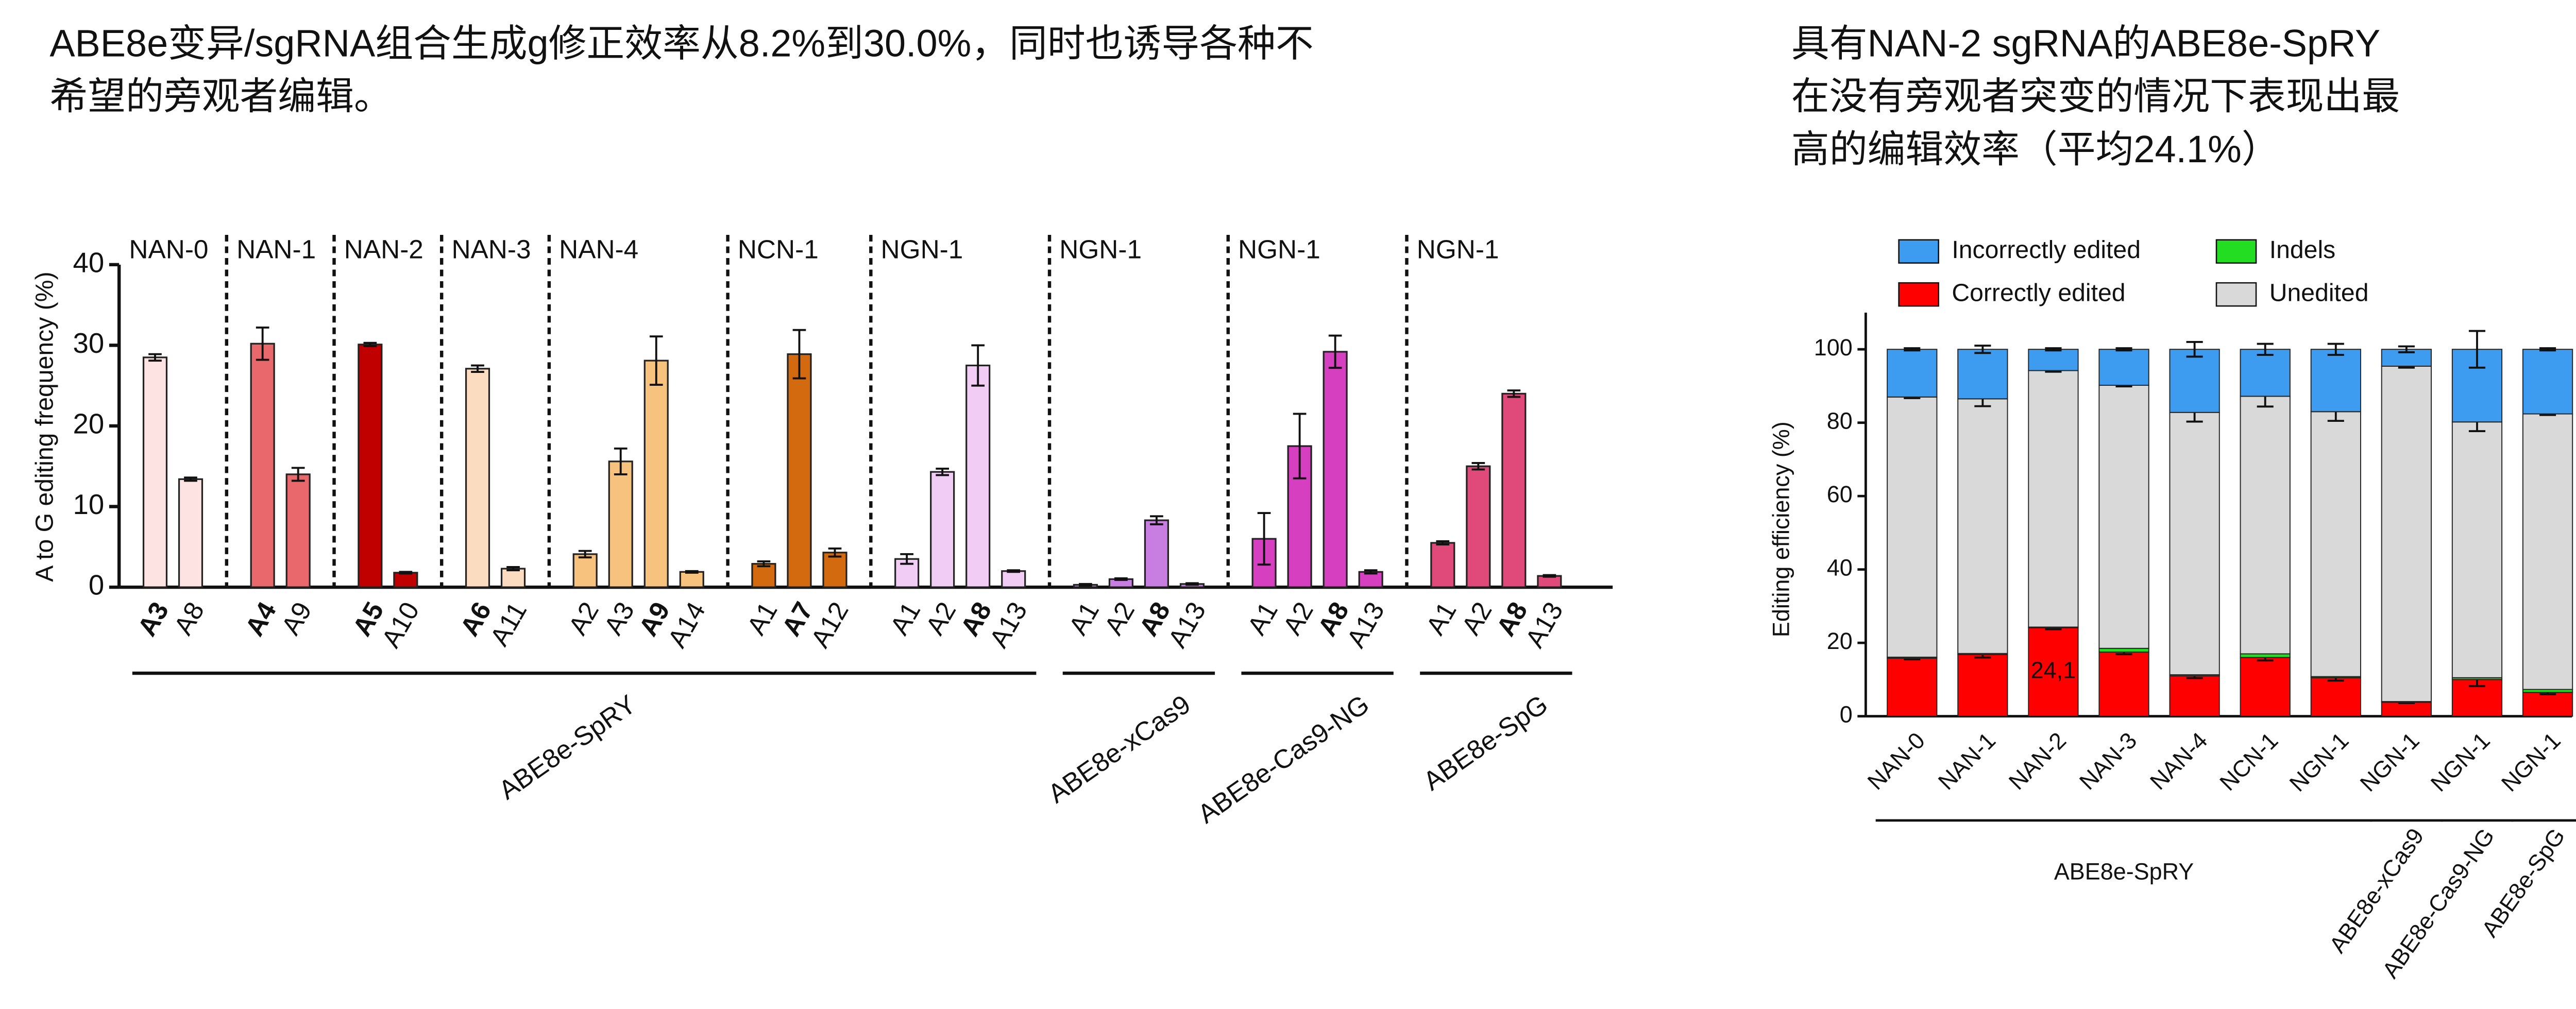 Image resolution: width=2576 pixels, height=1009 pixels. Describe the element at coordinates (1840, 421) in the screenshot. I see `y-tick-label: 80` at that location.